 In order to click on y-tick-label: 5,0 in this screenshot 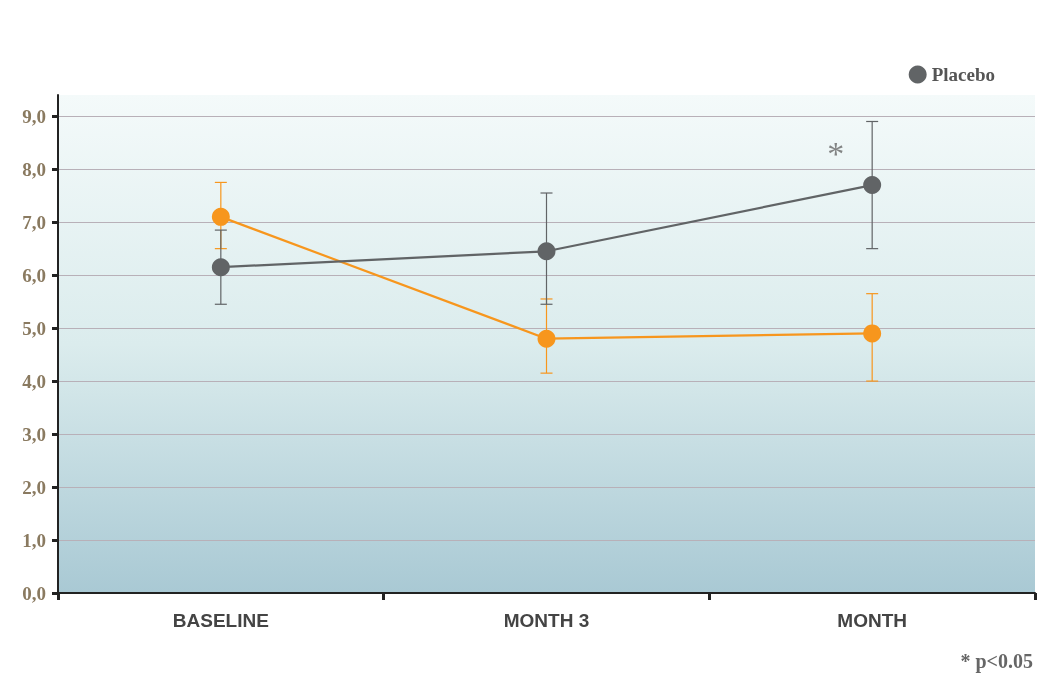, I will do `click(34, 328)`.